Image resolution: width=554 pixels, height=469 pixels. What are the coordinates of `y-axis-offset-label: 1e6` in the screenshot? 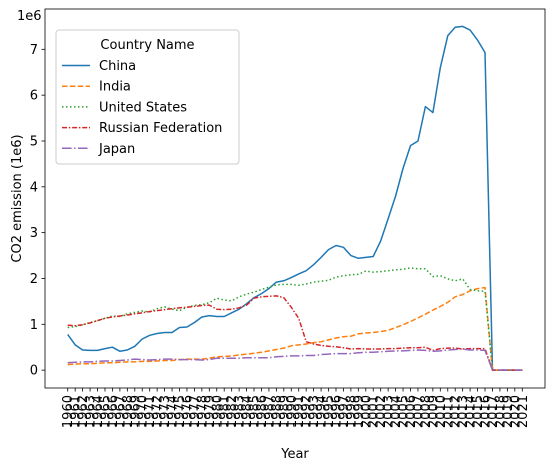 It's located at (29, 16).